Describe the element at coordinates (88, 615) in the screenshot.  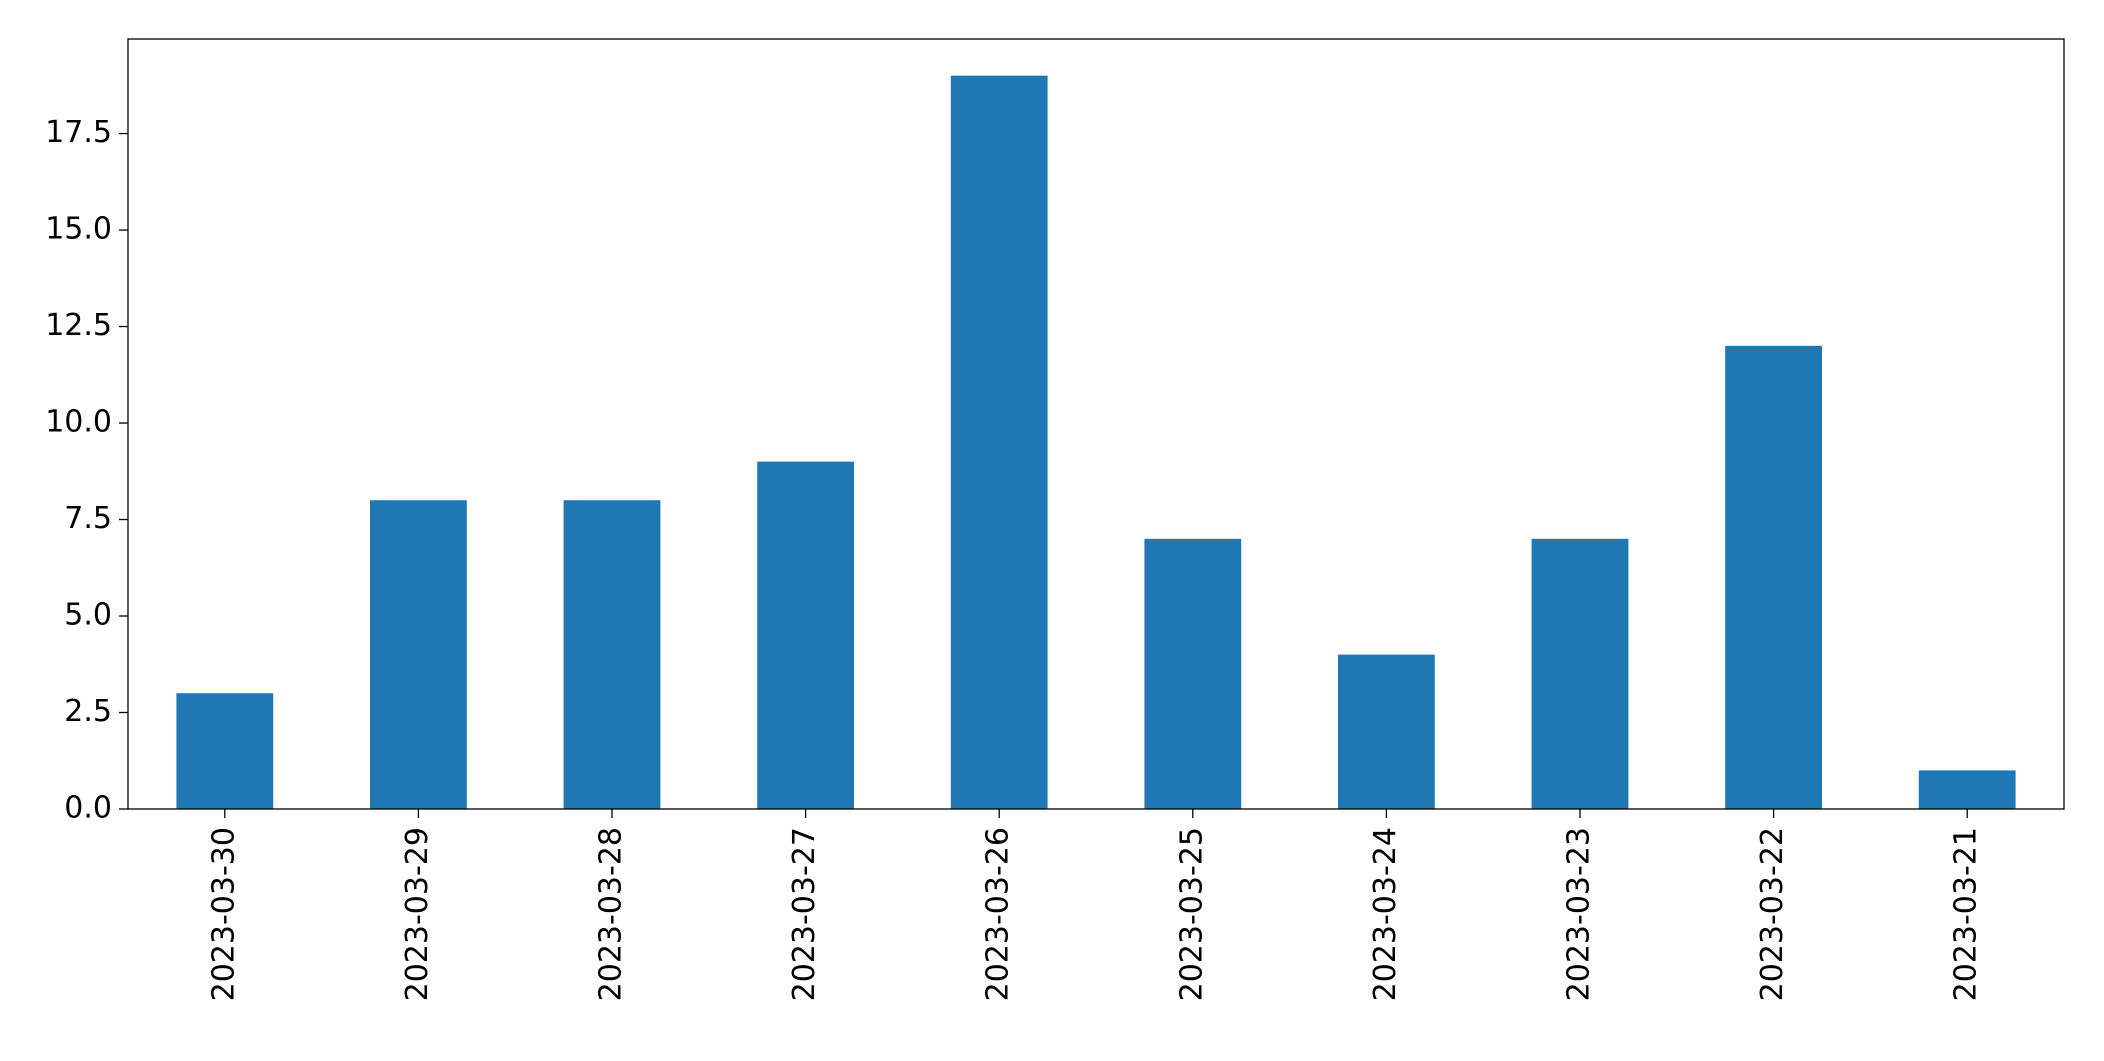
I see `y-tick-label: 5.0` at that location.